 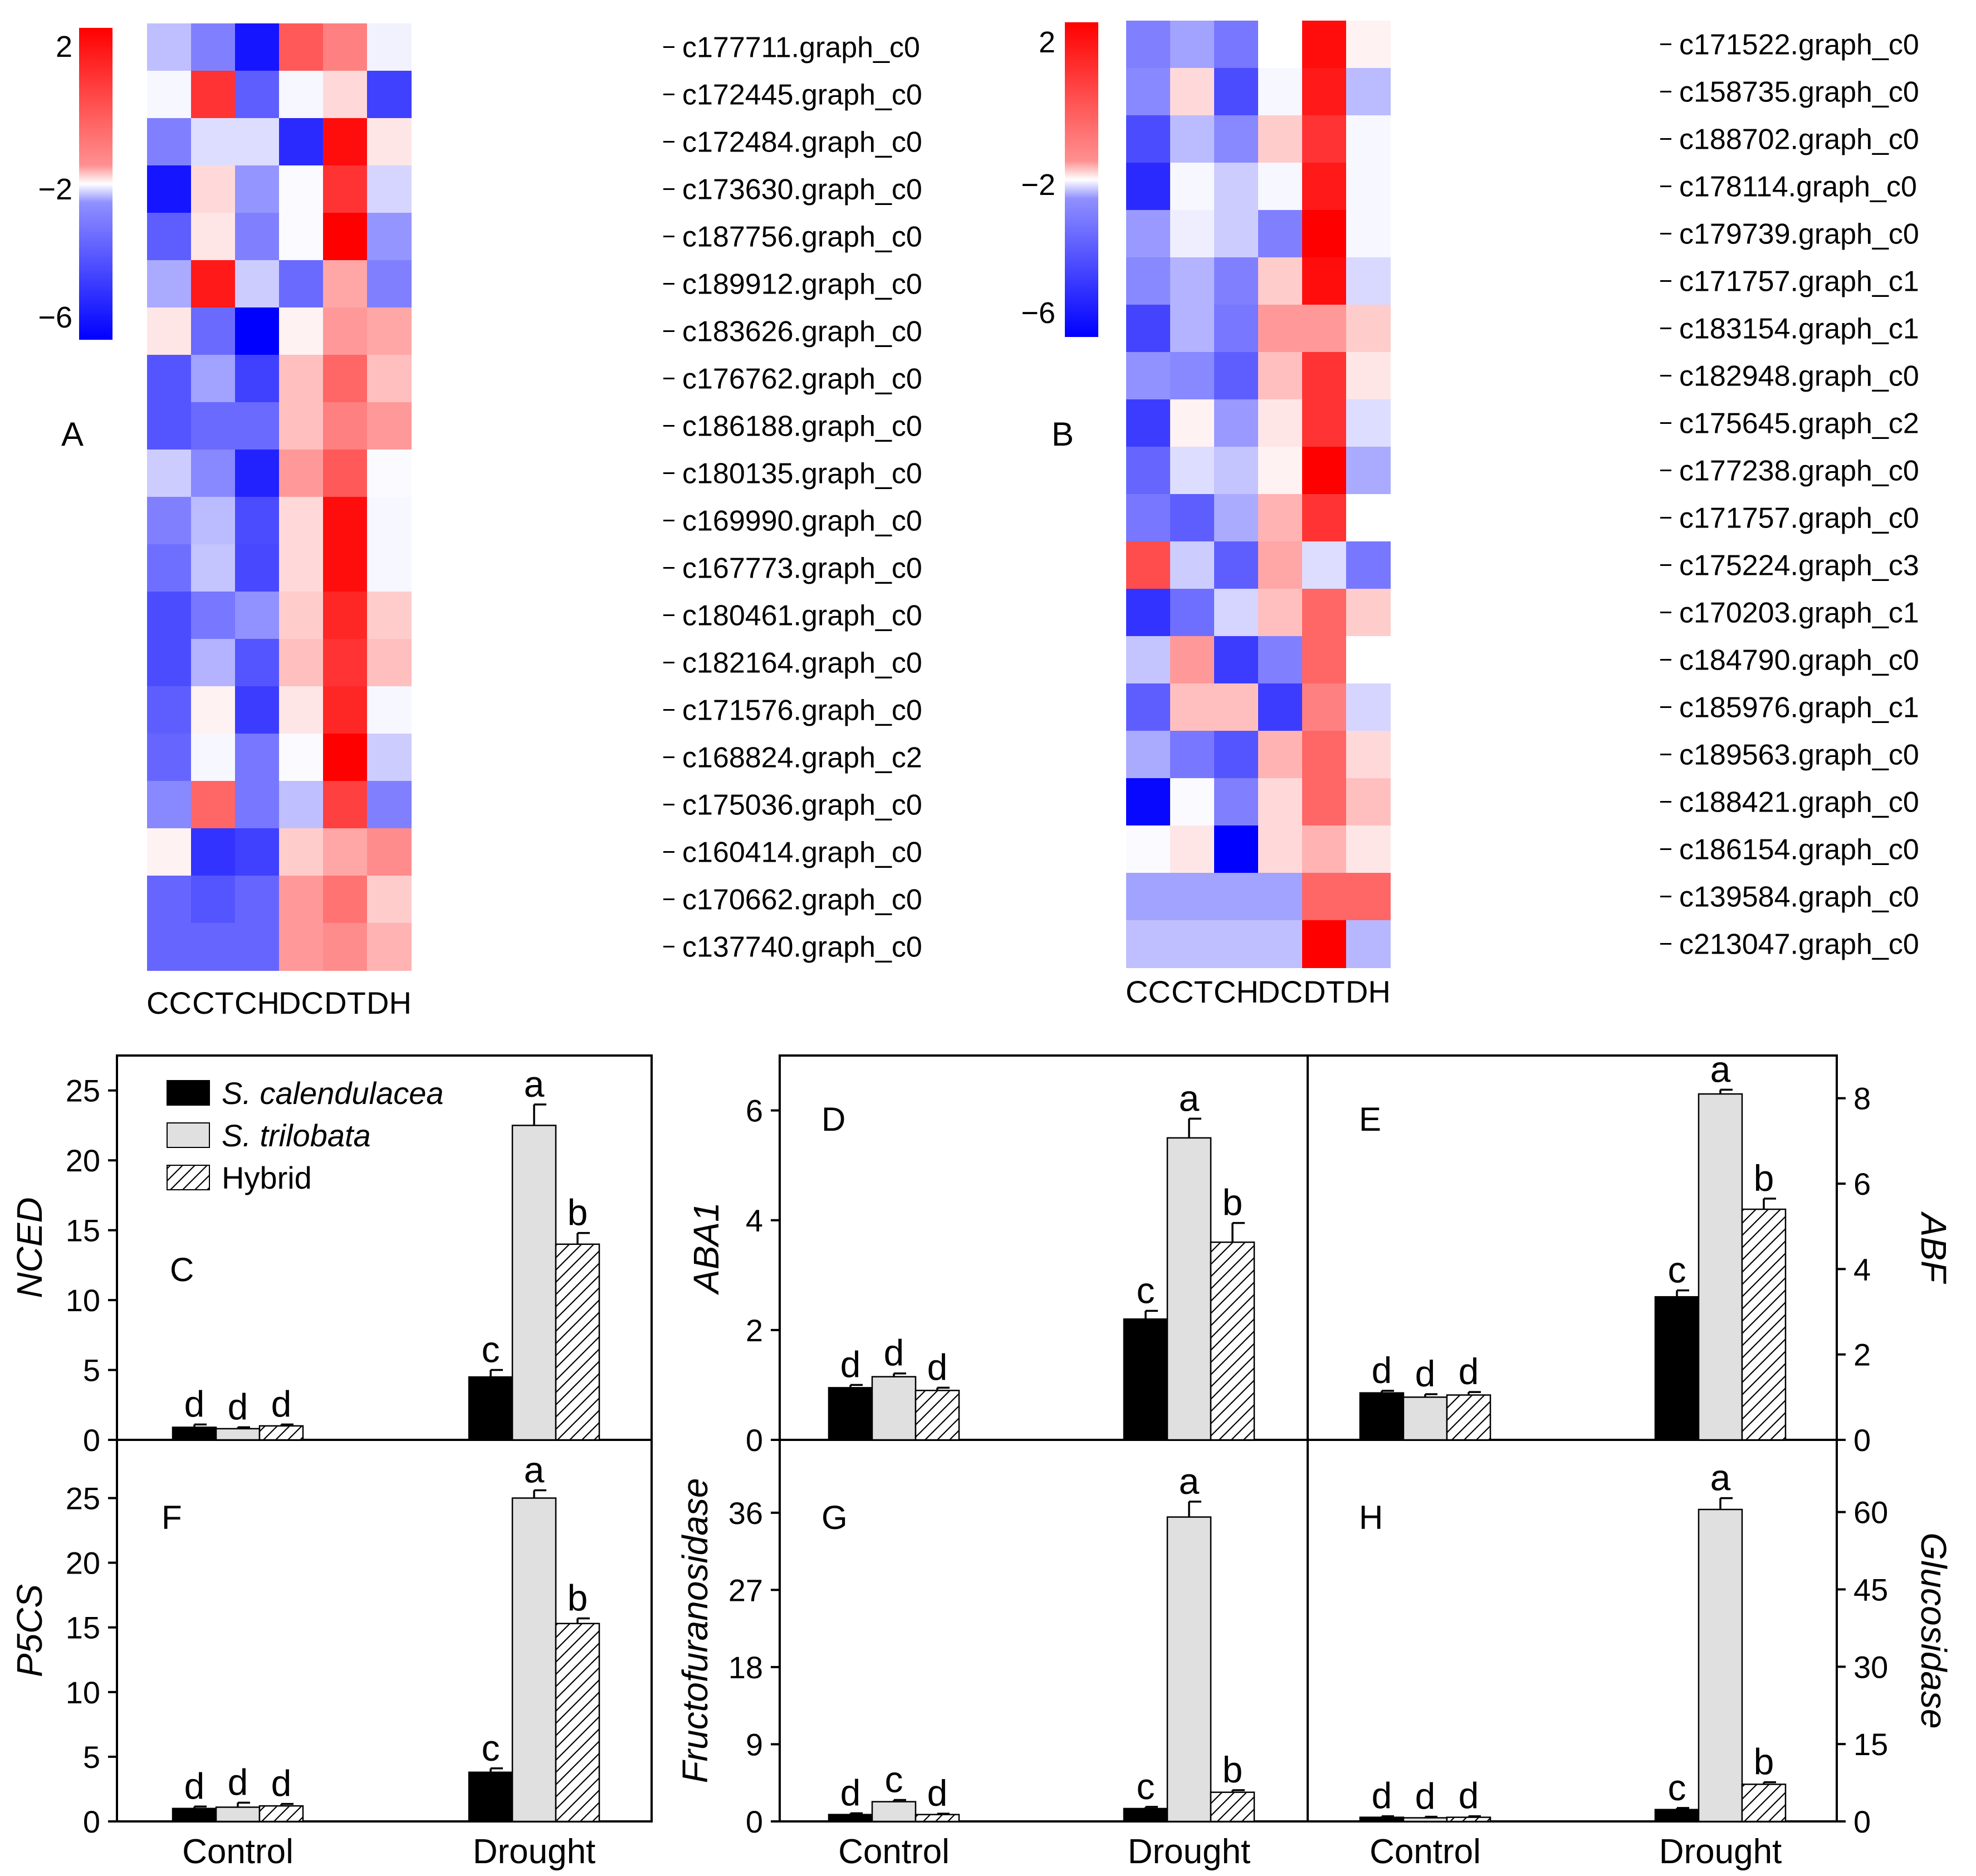 What do you see at coordinates (72, 434) in the screenshot?
I see `panel-label-a: A` at bounding box center [72, 434].